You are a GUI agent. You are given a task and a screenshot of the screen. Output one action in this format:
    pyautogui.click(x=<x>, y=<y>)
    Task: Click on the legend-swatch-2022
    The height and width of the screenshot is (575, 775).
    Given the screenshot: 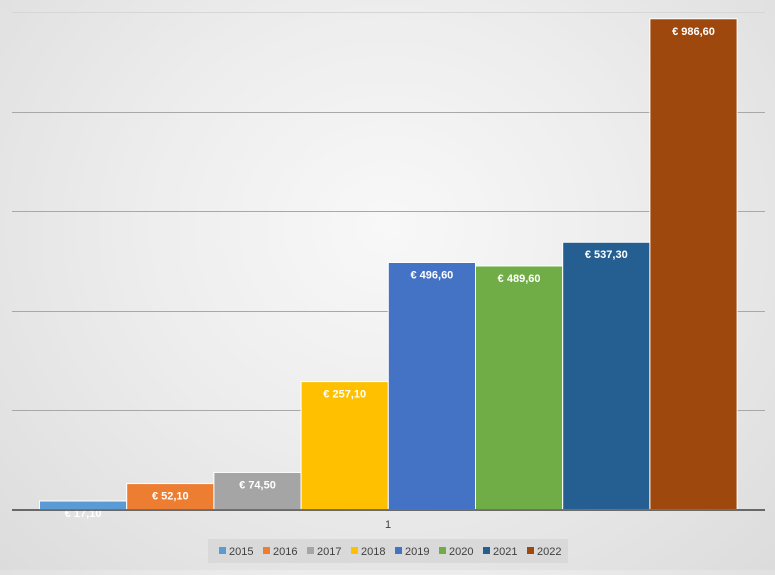 What is the action you would take?
    pyautogui.click(x=530, y=550)
    